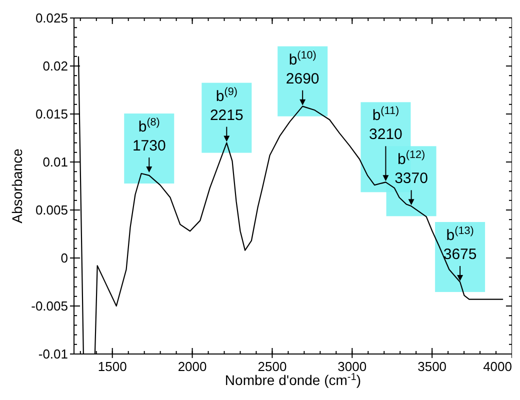  Describe the element at coordinates (51, 114) in the screenshot. I see `y-tick-label: 0.015` at that location.